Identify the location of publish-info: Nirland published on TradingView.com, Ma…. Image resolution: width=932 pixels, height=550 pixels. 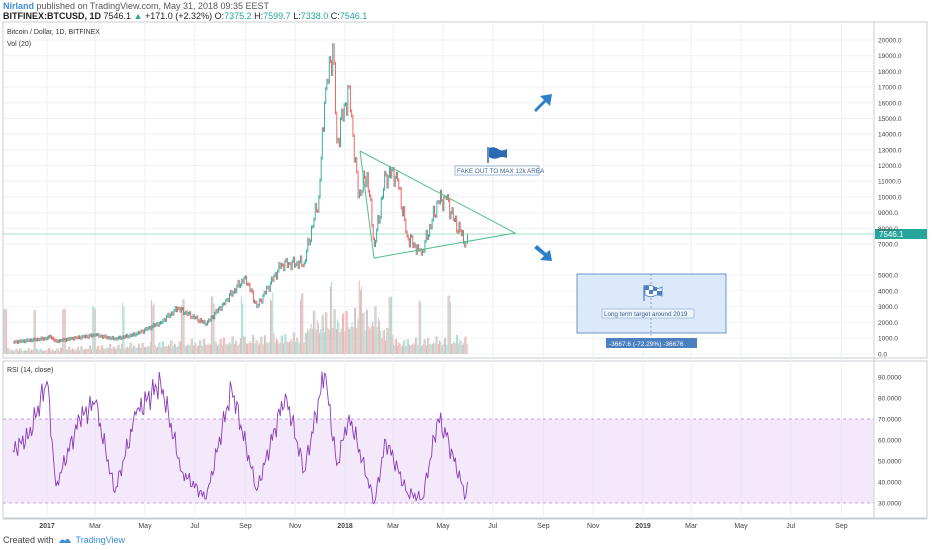
(136, 6).